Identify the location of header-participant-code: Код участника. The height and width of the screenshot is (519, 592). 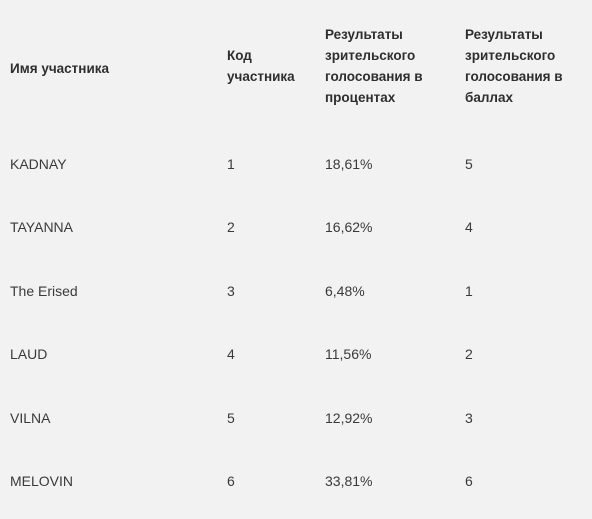
(261, 66).